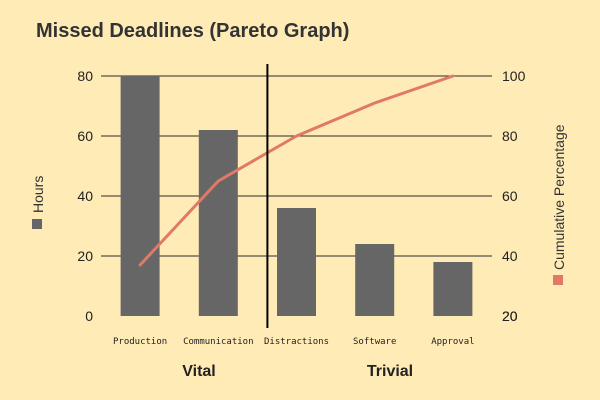 Image resolution: width=600 pixels, height=400 pixels. I want to click on category-label: Distractions, so click(296, 342).